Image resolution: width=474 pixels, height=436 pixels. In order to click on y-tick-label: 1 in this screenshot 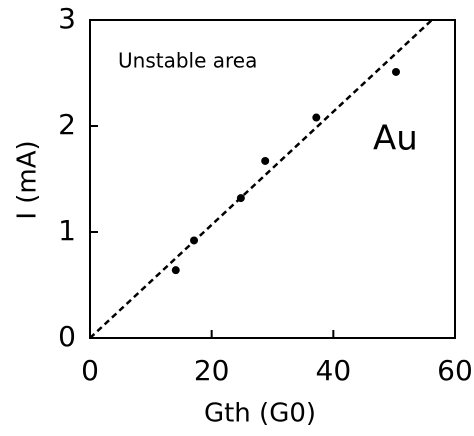, I will do `click(67, 230)`.